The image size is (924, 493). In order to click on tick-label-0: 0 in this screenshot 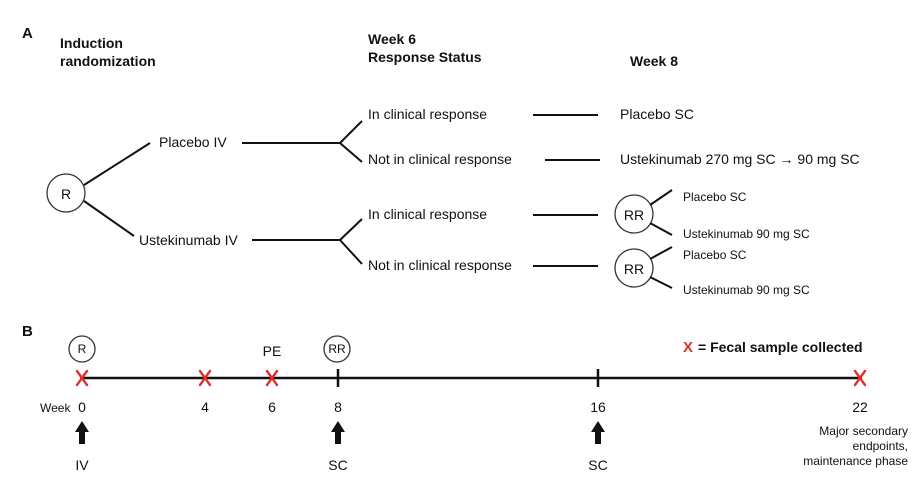, I will do `click(82, 407)`.